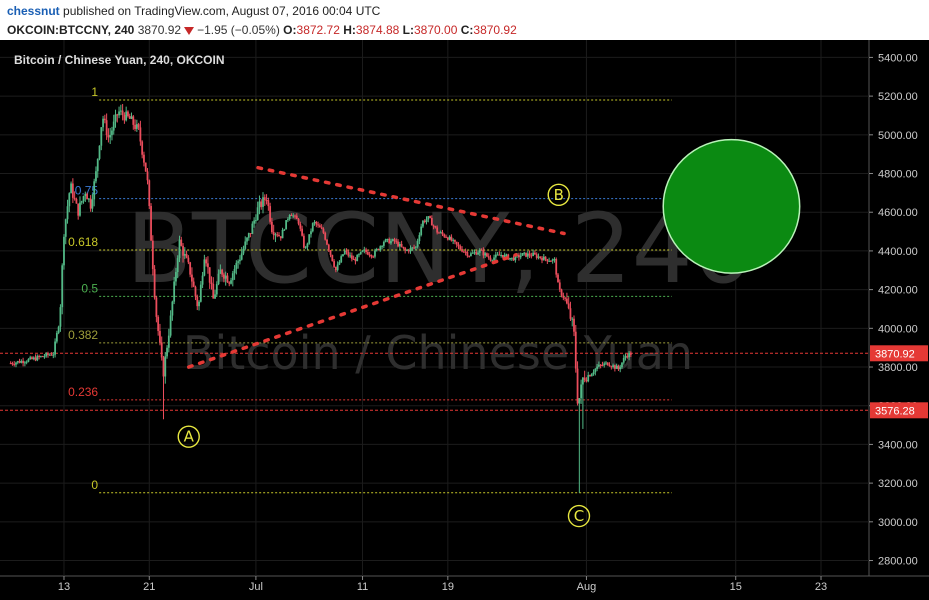 This screenshot has width=929, height=600. I want to click on wave-label: A, so click(189, 437).